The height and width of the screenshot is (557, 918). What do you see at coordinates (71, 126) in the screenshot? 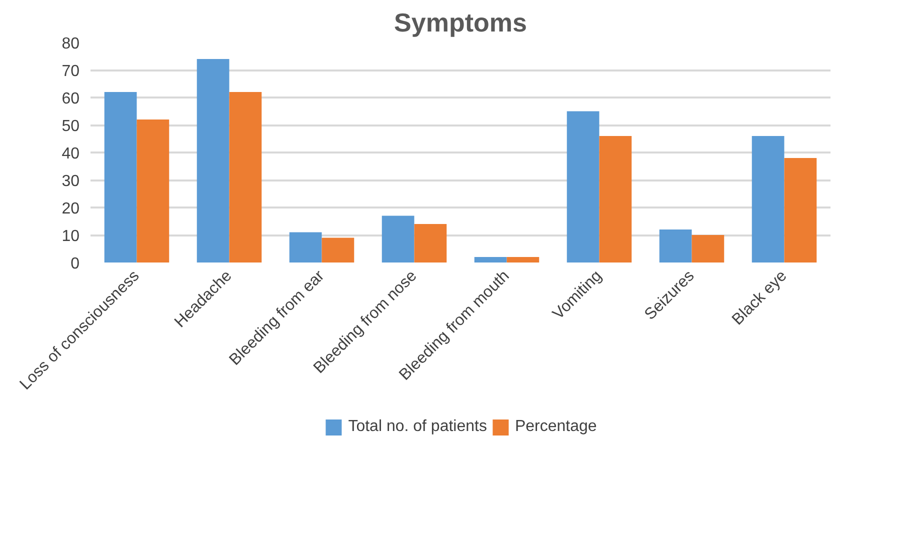
I see `y-tick-label: 50` at bounding box center [71, 126].